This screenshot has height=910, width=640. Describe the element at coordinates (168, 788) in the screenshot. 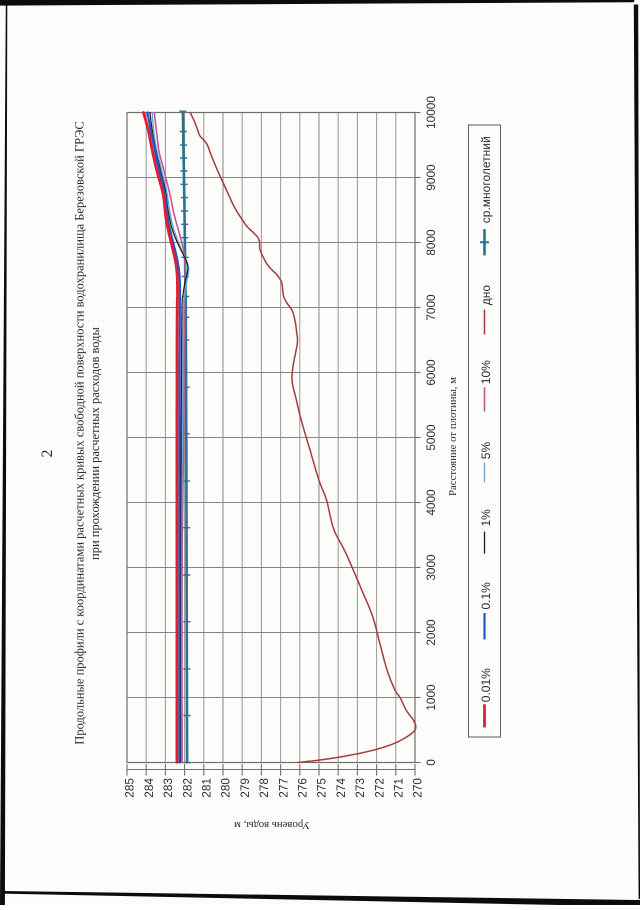

I see `svg-text: 283` at that location.